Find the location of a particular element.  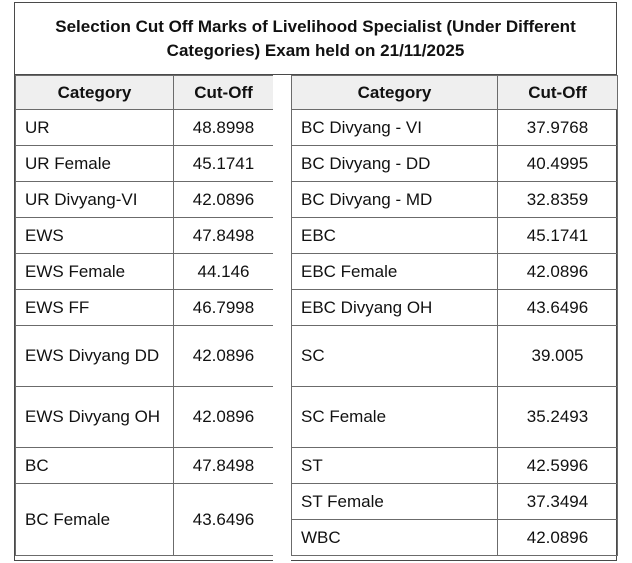

table-row: ST 42.5996 is located at coordinates (454, 465).